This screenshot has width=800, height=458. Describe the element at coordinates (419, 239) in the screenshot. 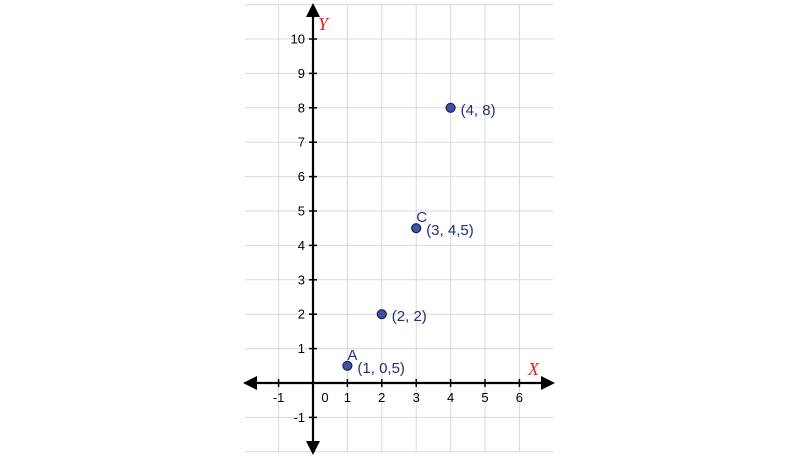

I see `data-points: (1, 0,5)A (2, 2) (3, 4,5)C (4, 8)` at that location.